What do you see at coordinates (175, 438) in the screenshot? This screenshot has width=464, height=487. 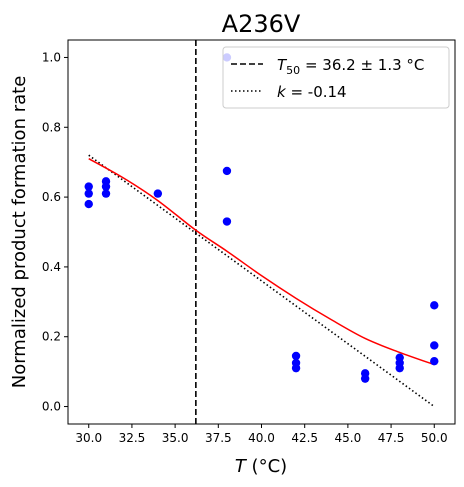 I see `x-tick-label: 35.0` at bounding box center [175, 438].